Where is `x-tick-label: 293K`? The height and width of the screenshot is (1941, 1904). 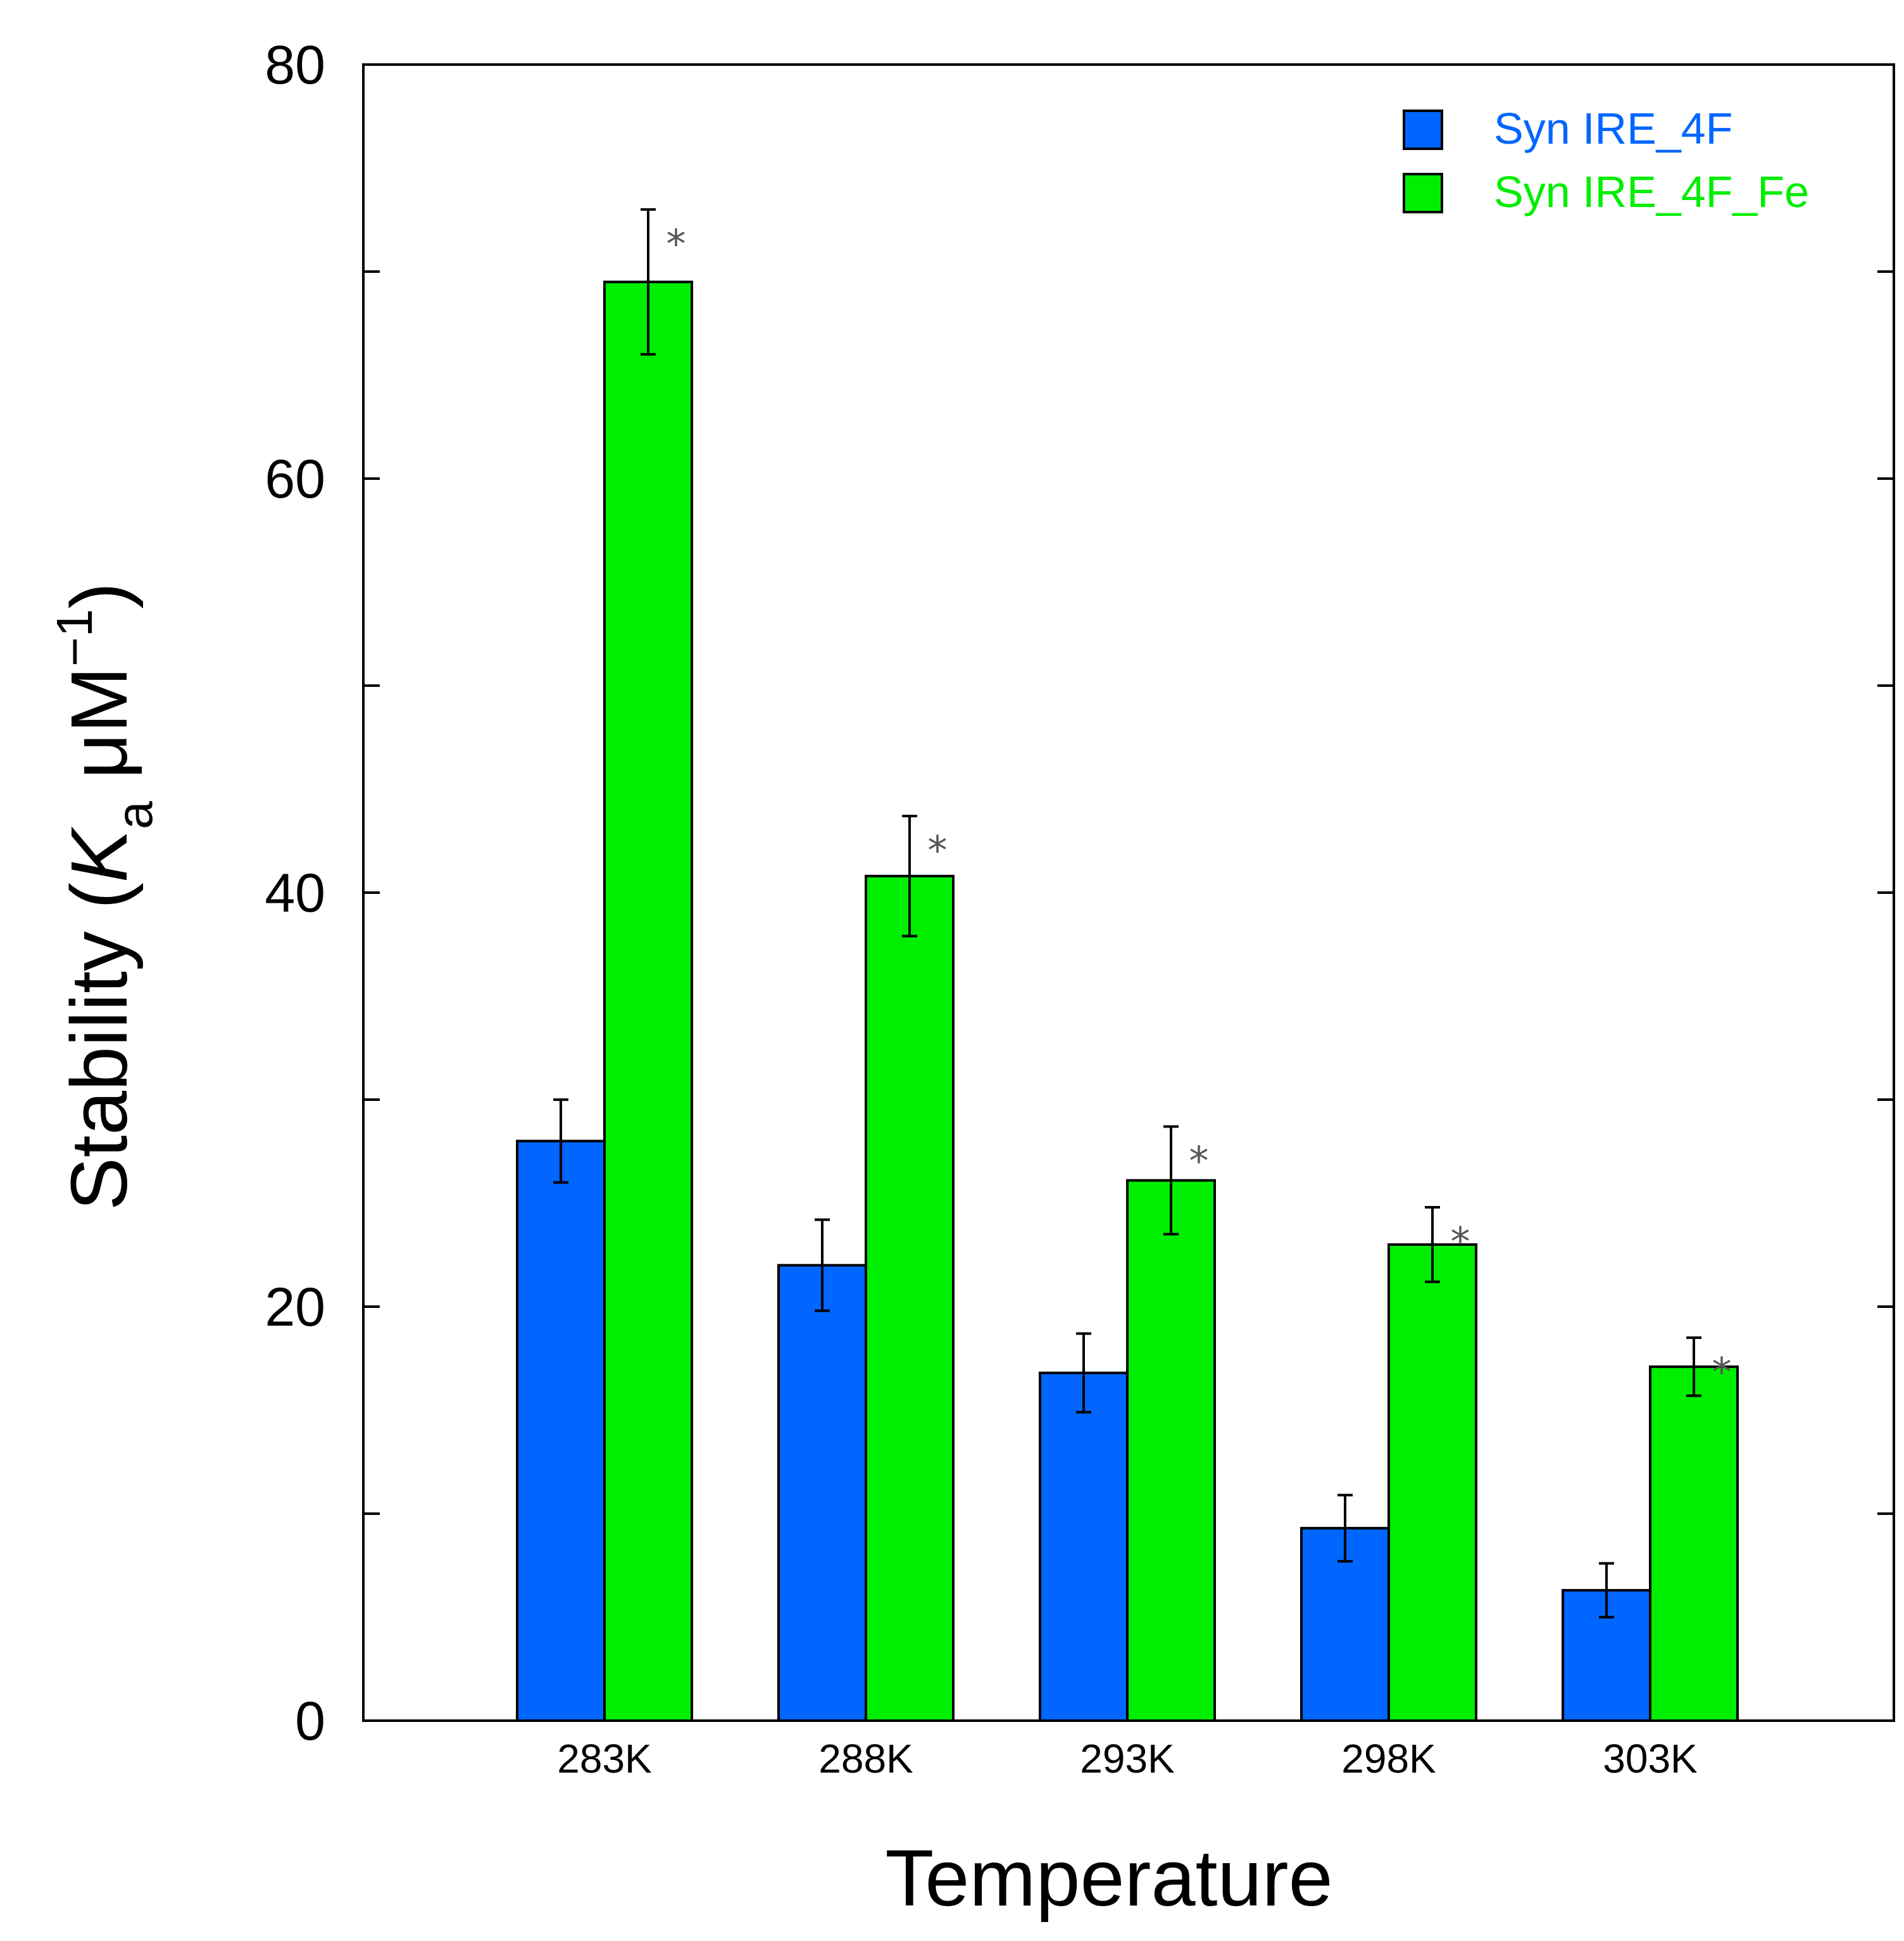 x-tick-label: 293K is located at coordinates (1127, 1759).